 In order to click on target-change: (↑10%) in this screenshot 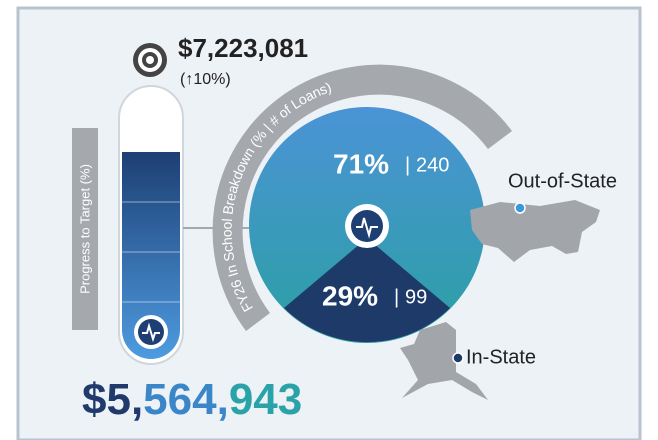, I will do `click(205, 79)`.